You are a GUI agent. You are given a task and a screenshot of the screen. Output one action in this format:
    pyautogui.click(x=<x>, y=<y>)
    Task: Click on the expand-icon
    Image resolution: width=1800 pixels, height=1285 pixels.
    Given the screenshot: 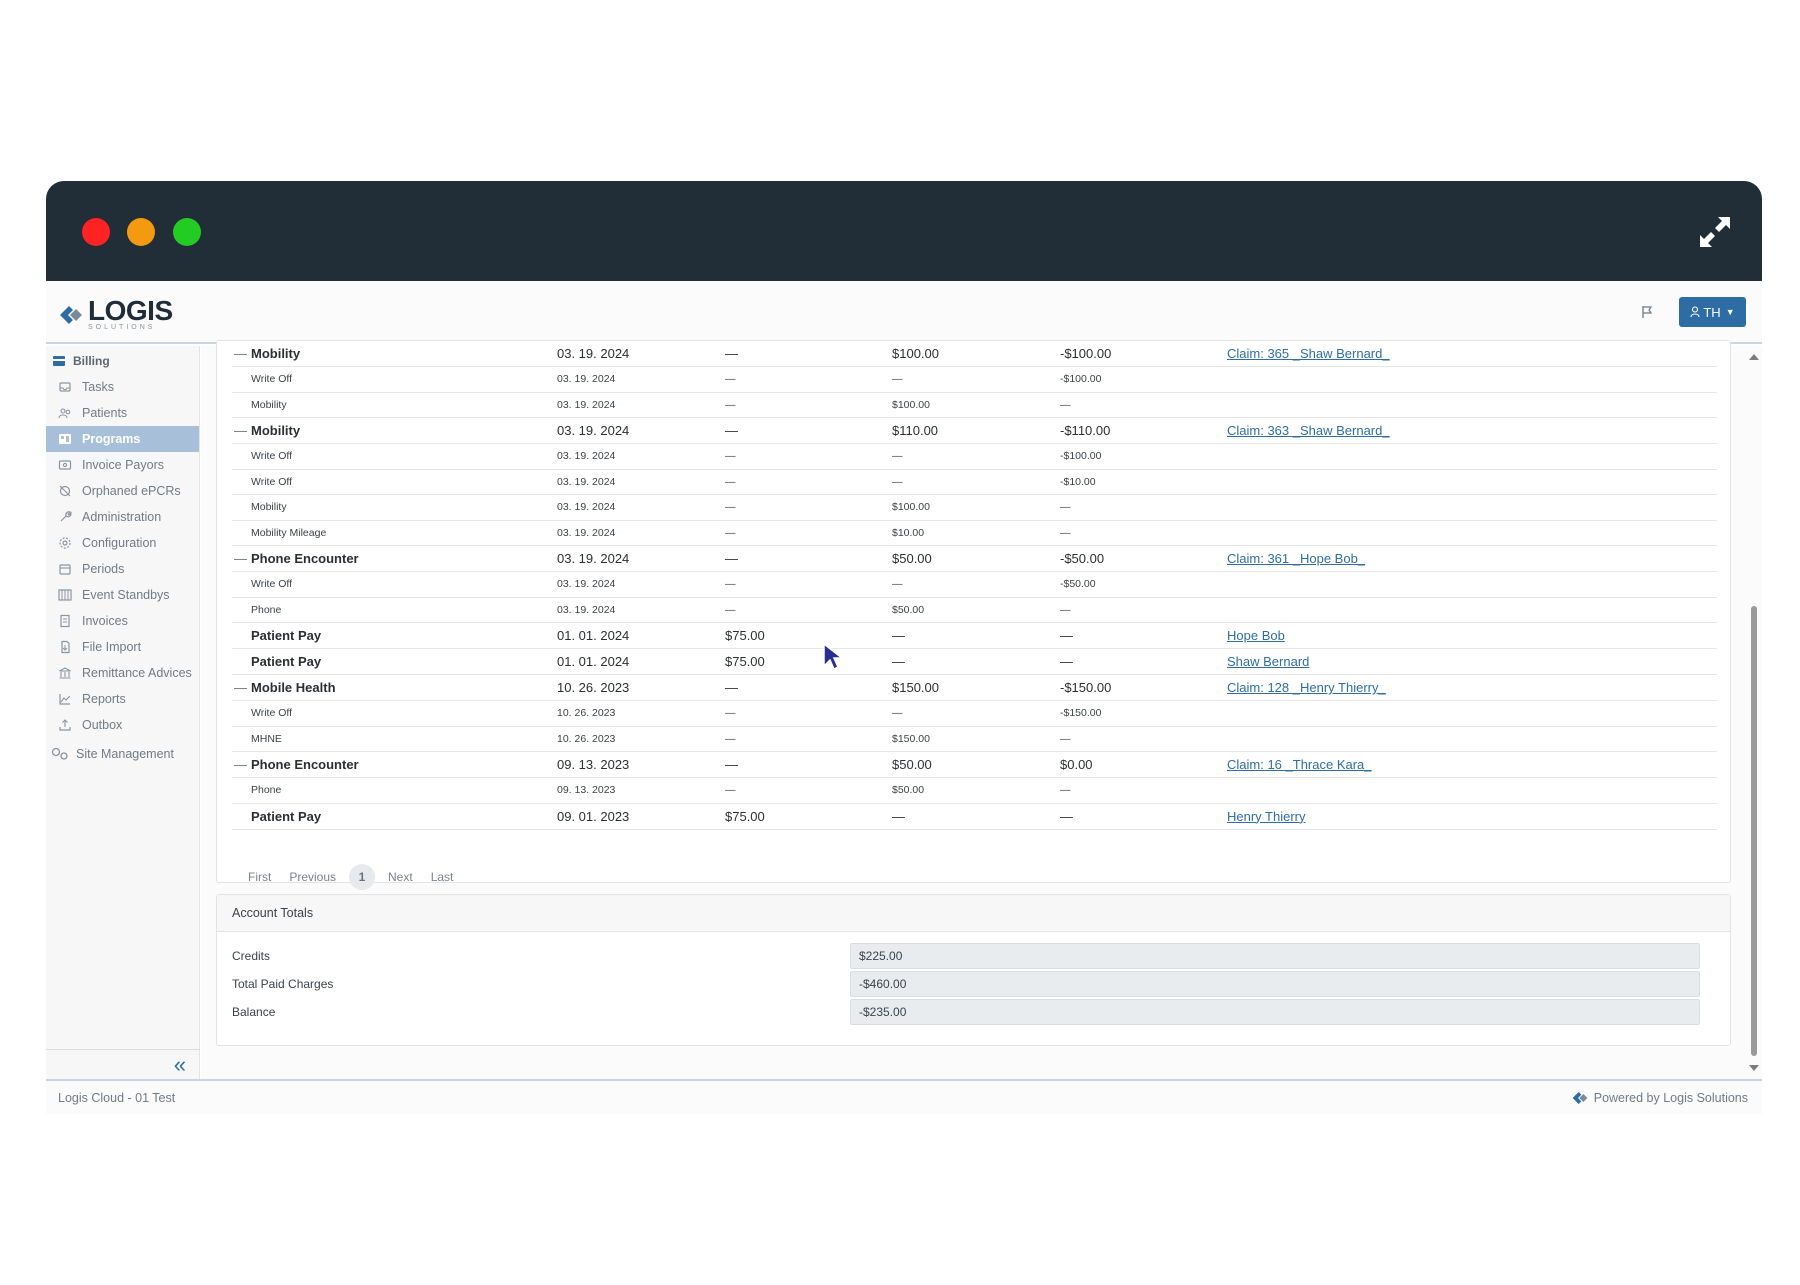 What is the action you would take?
    pyautogui.click(x=1715, y=232)
    